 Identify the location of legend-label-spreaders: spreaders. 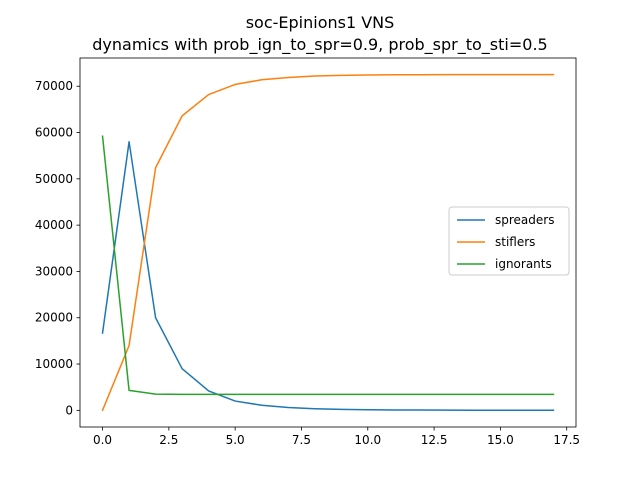
(524, 220).